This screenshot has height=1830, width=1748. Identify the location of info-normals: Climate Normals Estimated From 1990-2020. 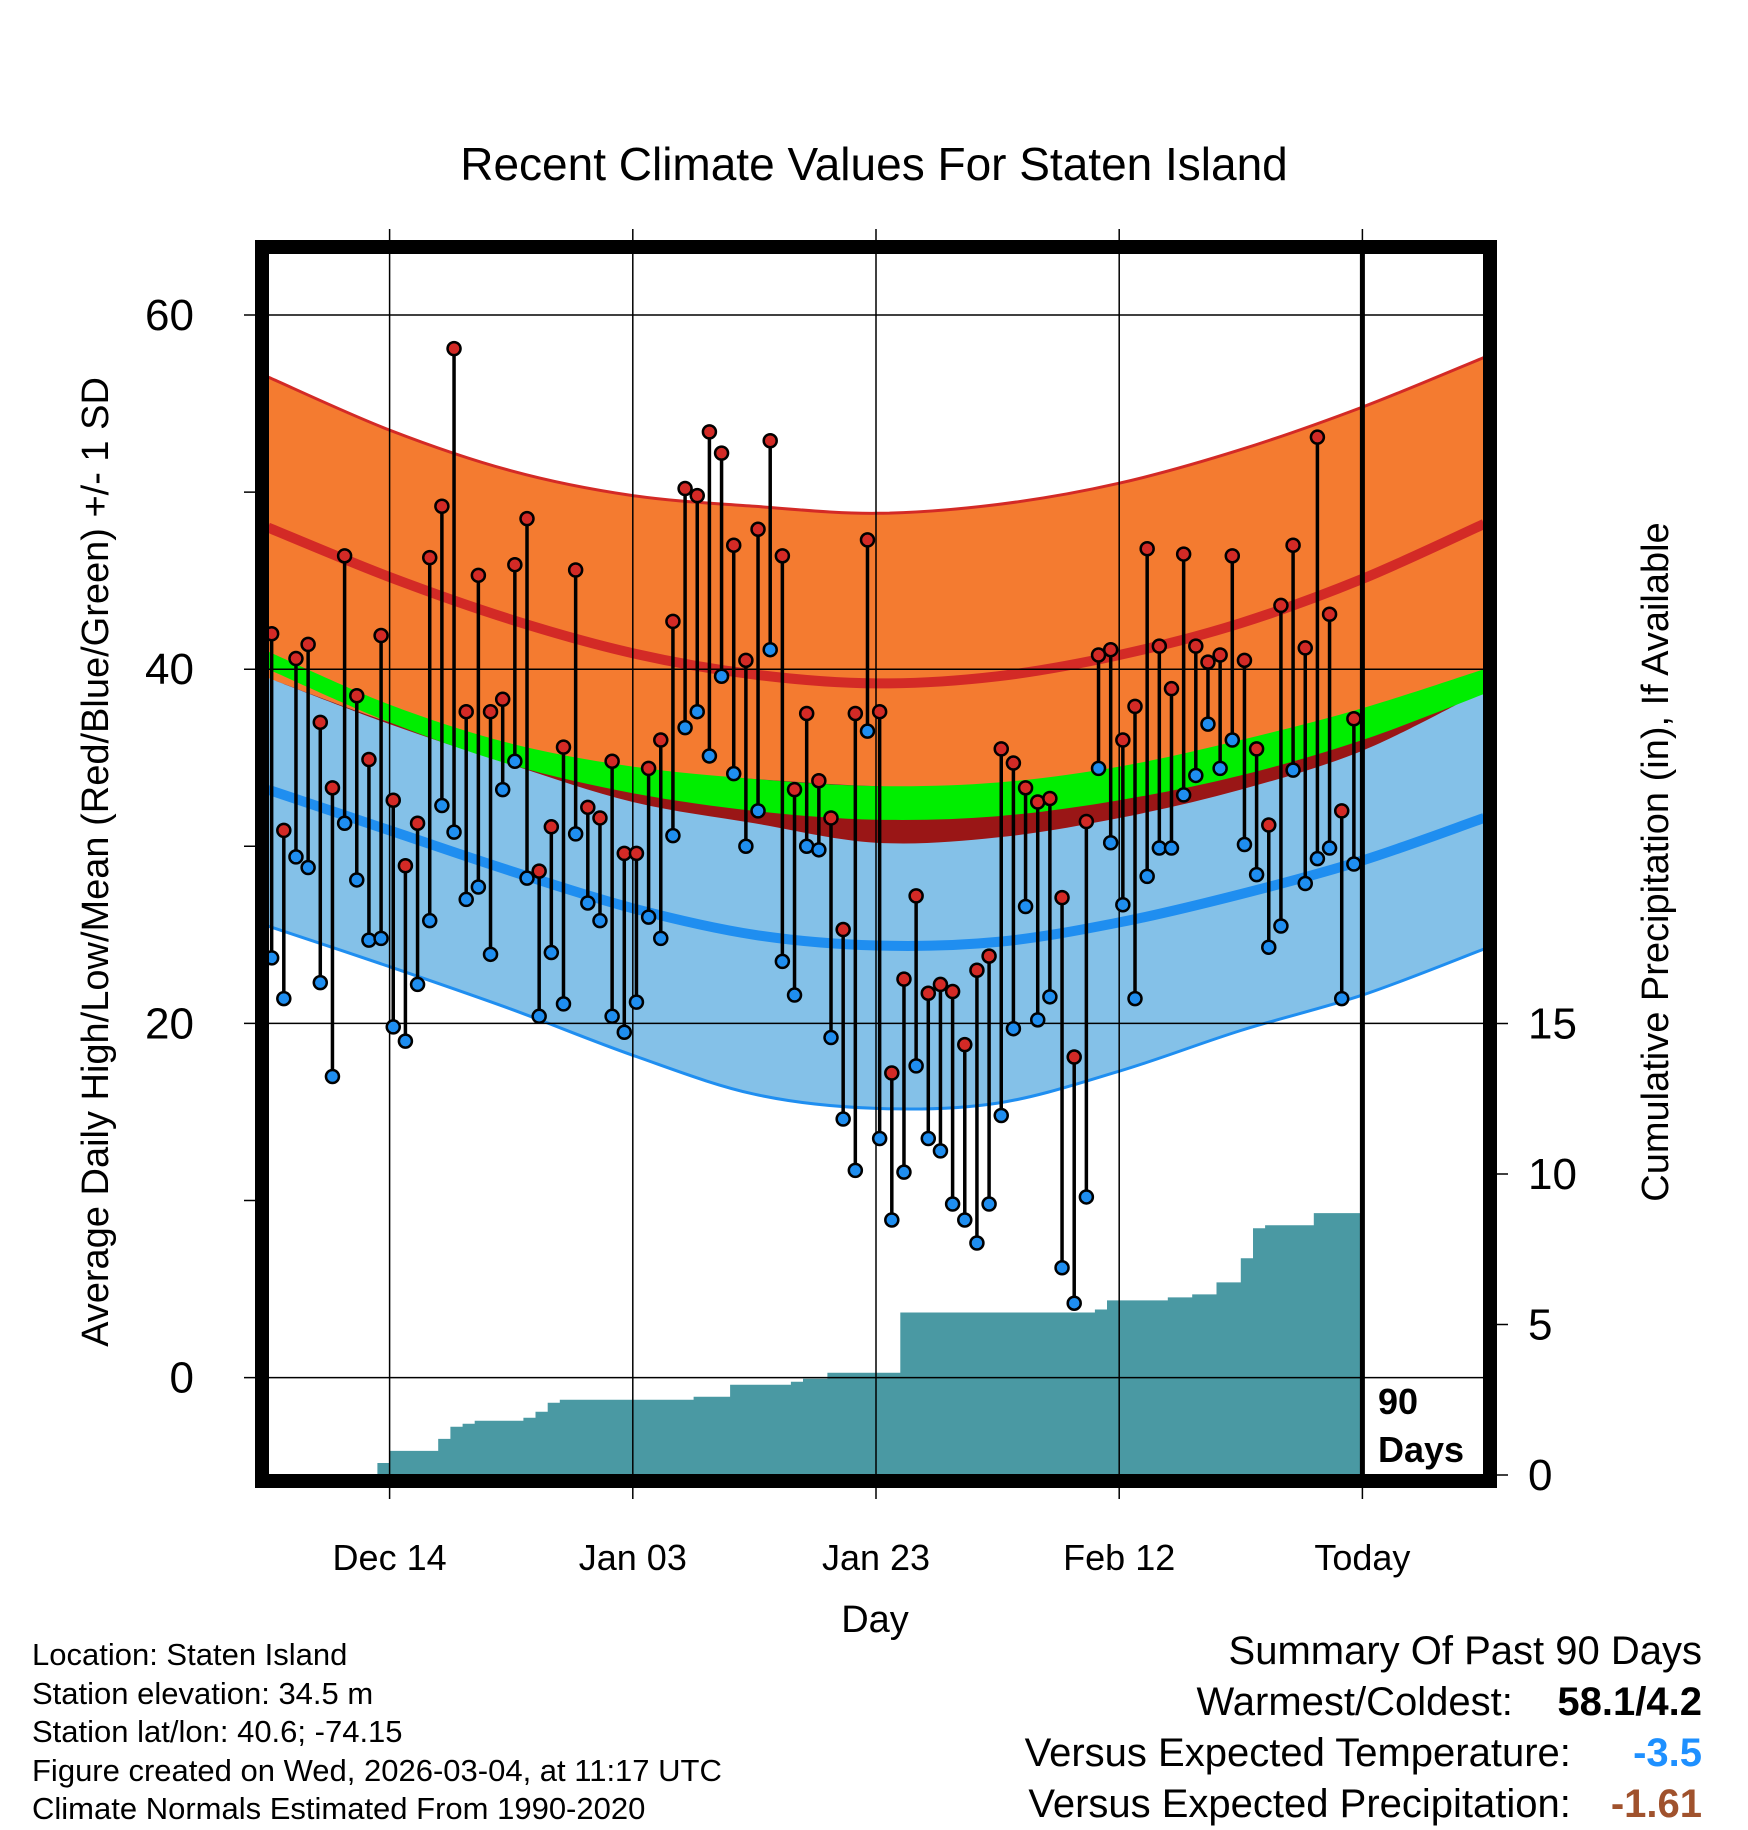
(339, 1808).